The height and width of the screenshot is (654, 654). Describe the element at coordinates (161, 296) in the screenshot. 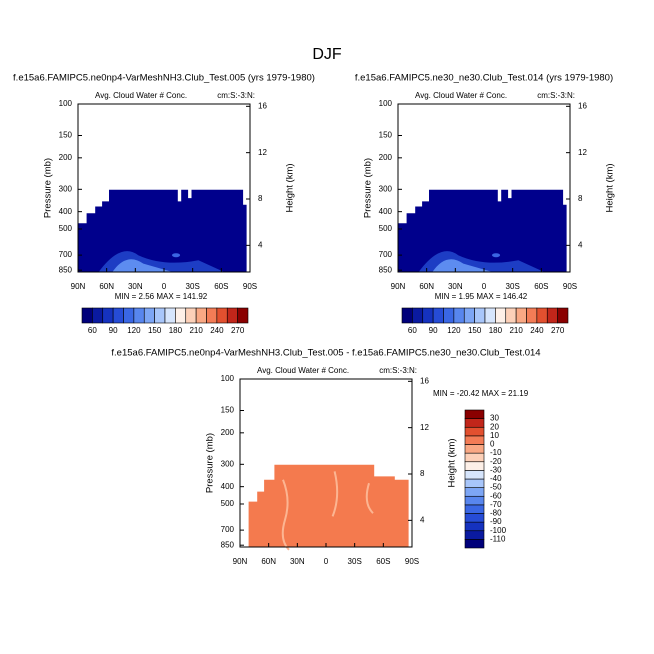

I see `min-max: MIN = 2.56 MAX = 141.92` at that location.